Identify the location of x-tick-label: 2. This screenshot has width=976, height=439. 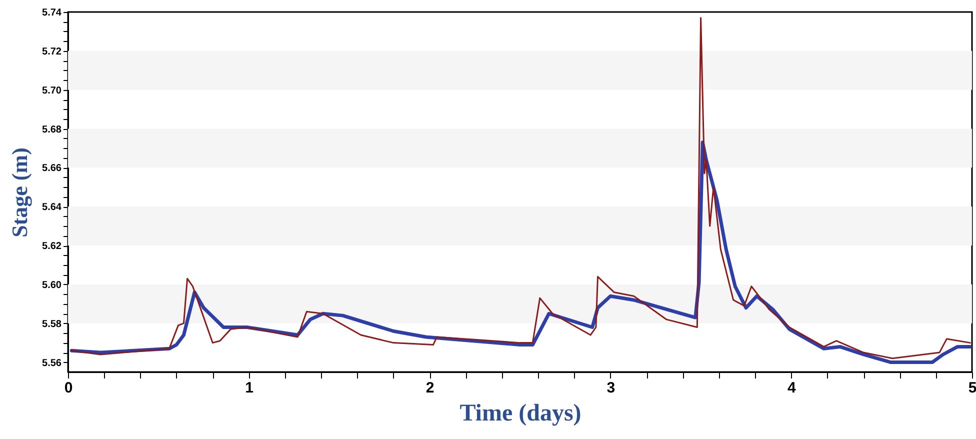
(430, 388).